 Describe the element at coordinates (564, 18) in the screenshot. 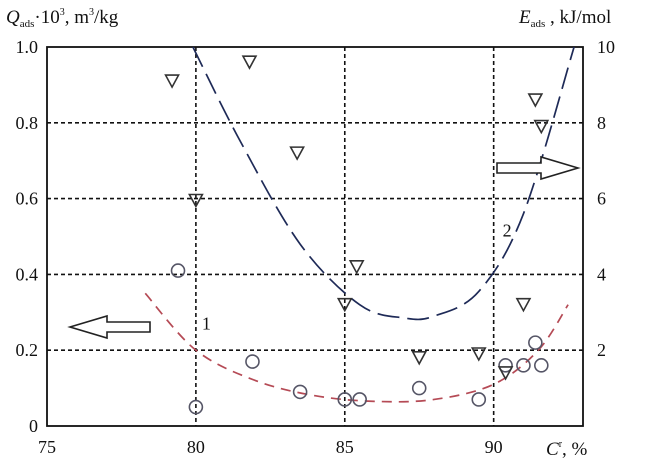

I see `y-right-axis-label: Eads , kJ/mol` at that location.